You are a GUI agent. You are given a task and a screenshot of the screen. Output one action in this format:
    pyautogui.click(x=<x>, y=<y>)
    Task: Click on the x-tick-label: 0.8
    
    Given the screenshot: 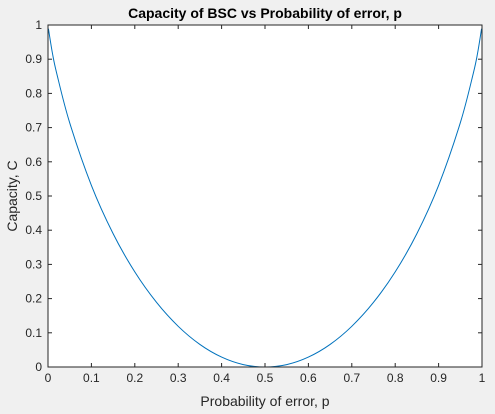 What is the action you would take?
    pyautogui.click(x=395, y=378)
    